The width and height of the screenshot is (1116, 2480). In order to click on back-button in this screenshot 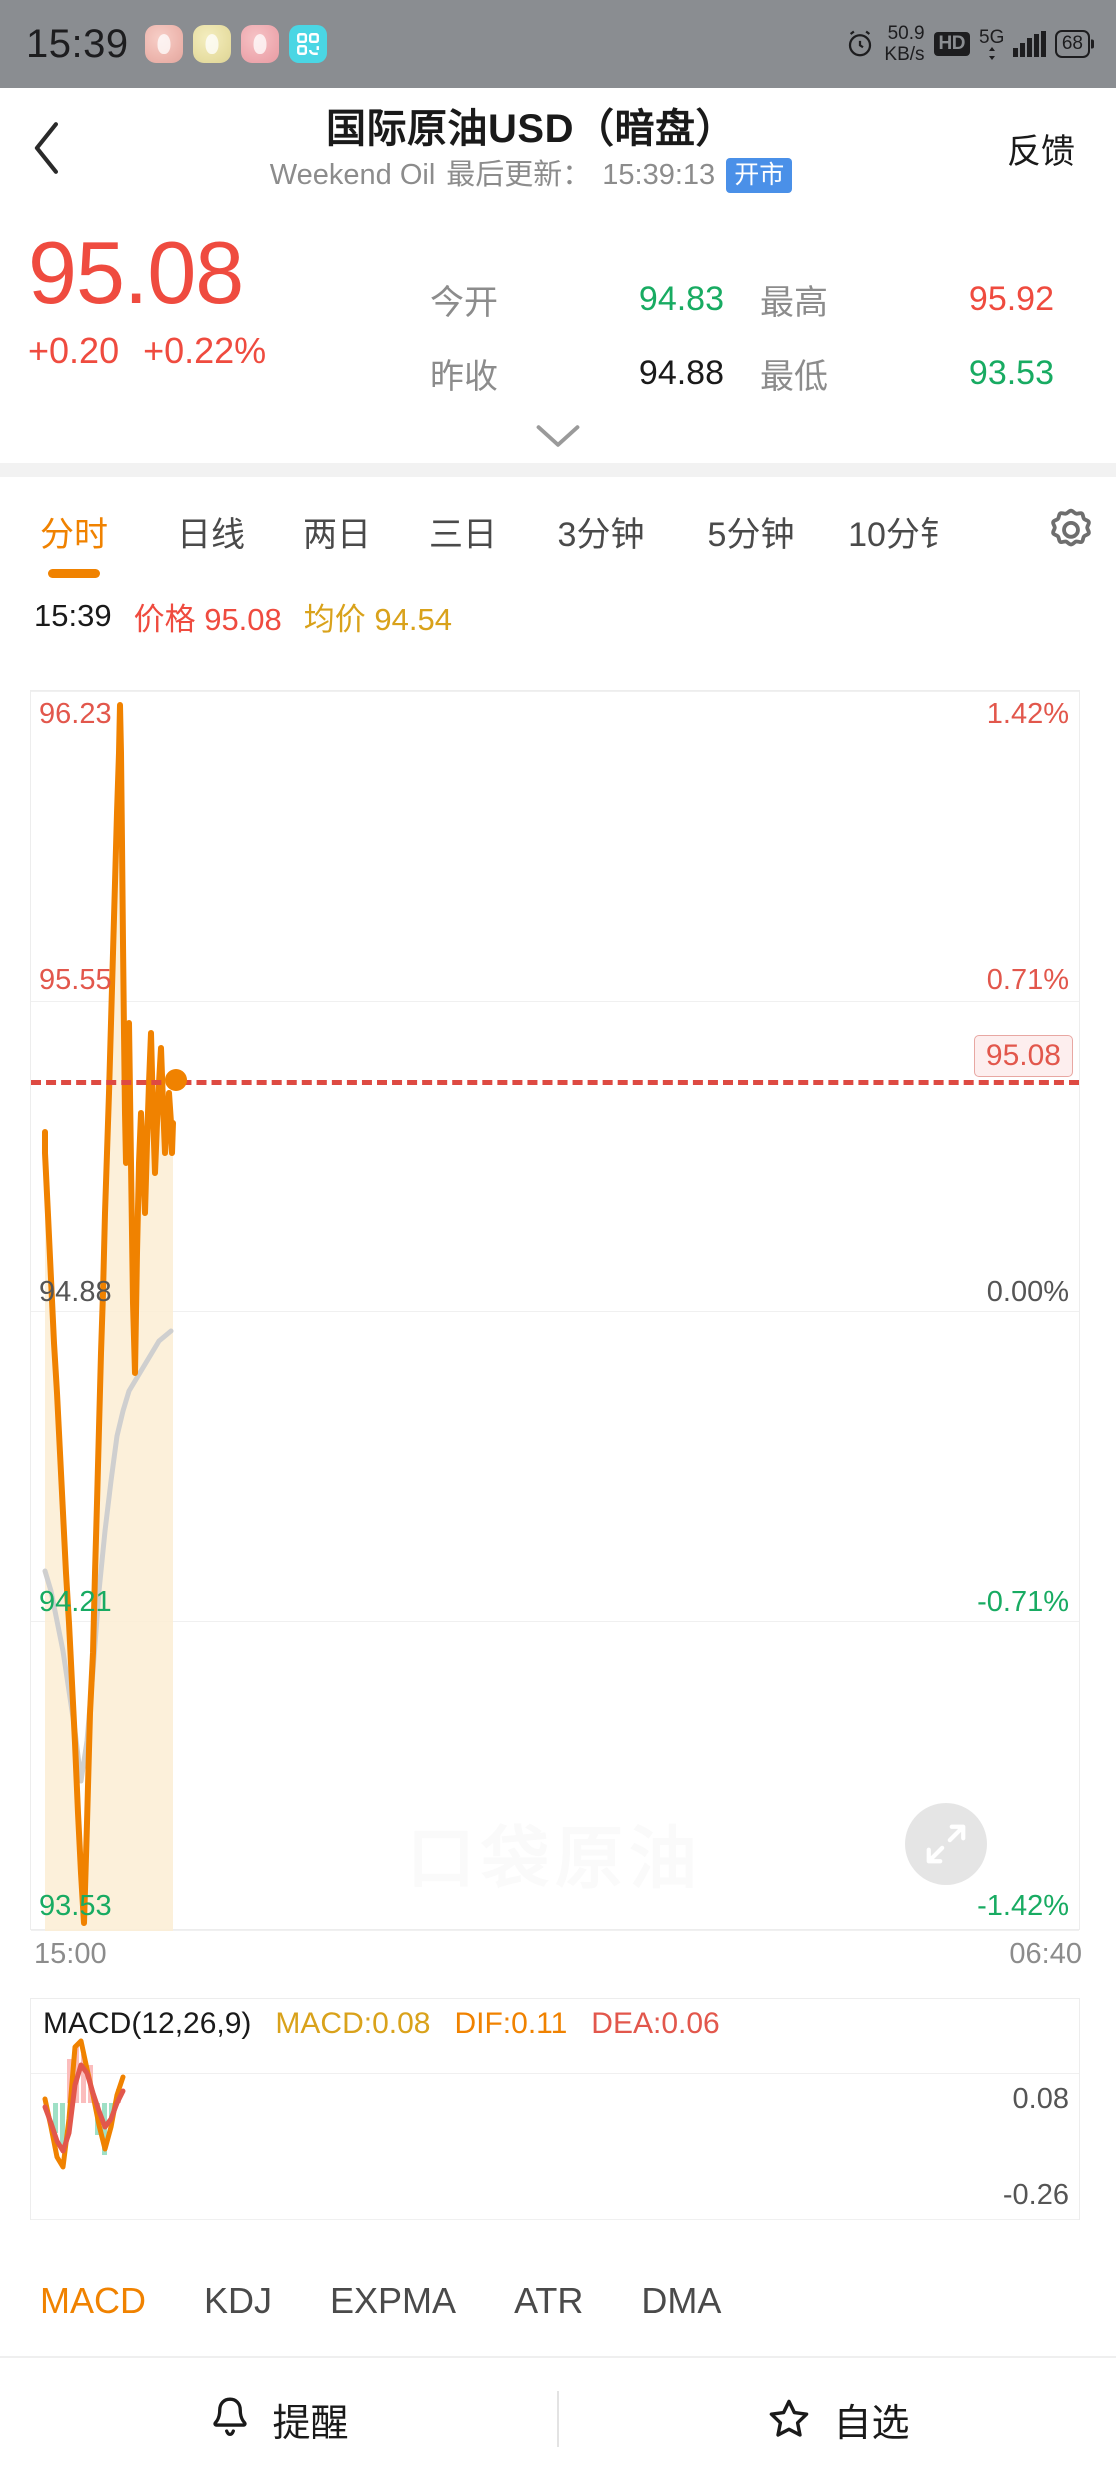, I will do `click(48, 148)`.